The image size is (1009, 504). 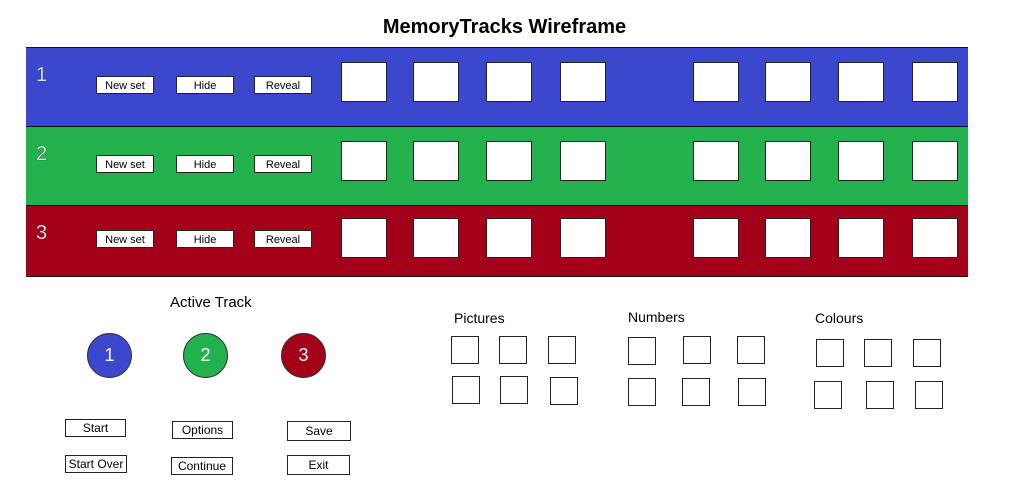 What do you see at coordinates (205, 355) in the screenshot?
I see `active-track-2-button: 2` at bounding box center [205, 355].